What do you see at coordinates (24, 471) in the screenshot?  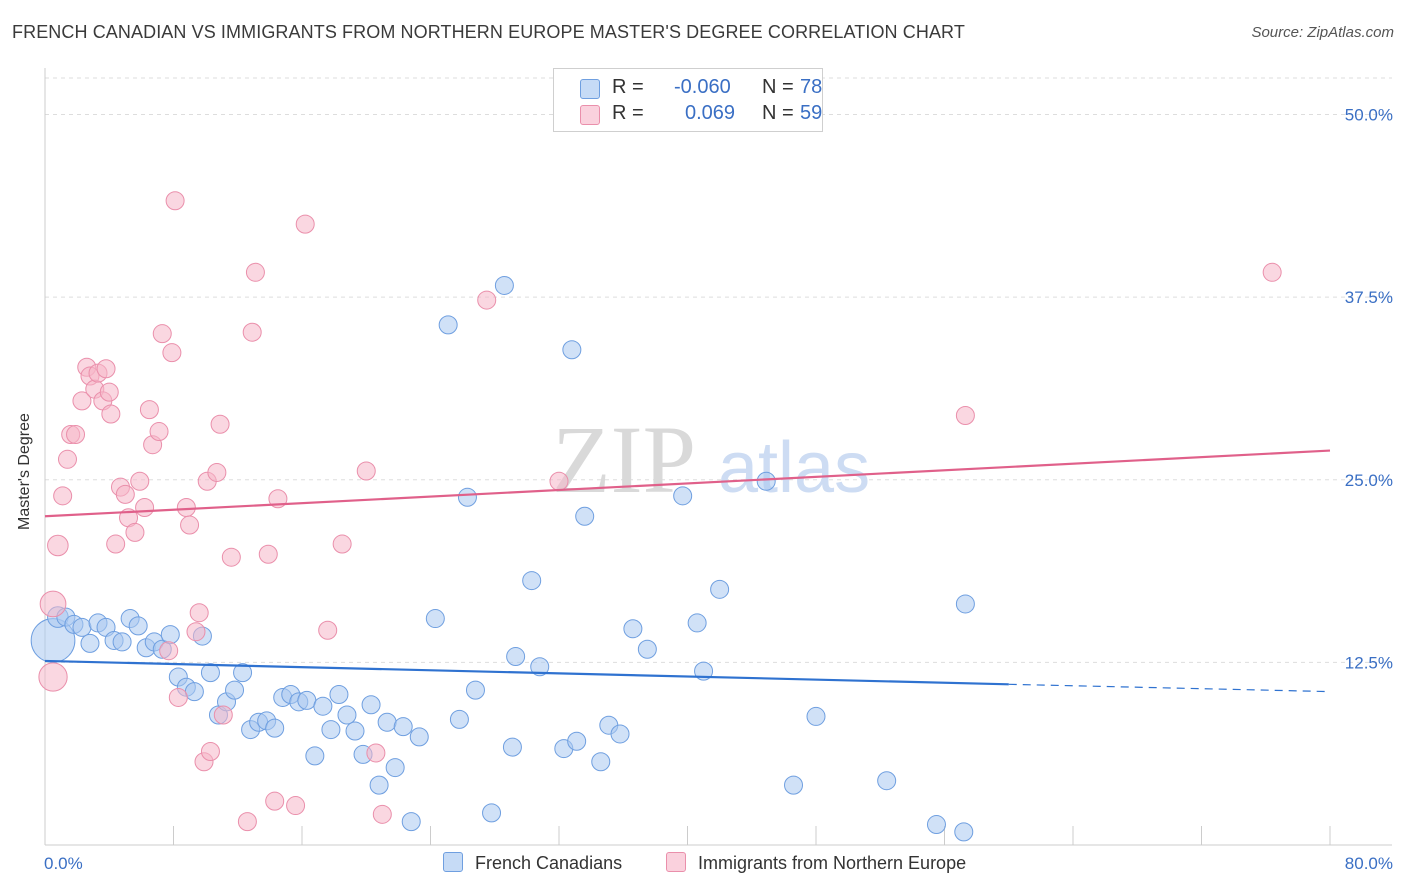 I see `y-axis-label: Master's Degree` at bounding box center [24, 471].